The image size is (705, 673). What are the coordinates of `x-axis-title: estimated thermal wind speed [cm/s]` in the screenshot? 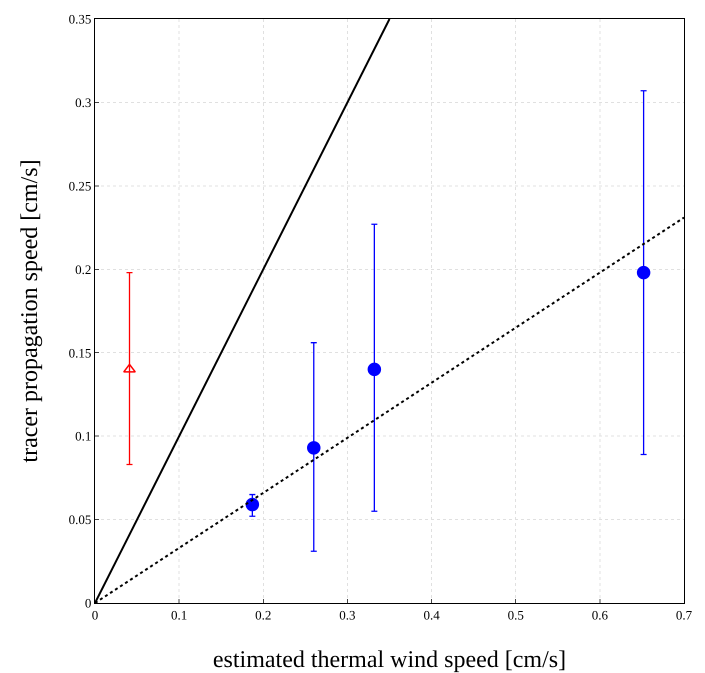 It's located at (389, 660).